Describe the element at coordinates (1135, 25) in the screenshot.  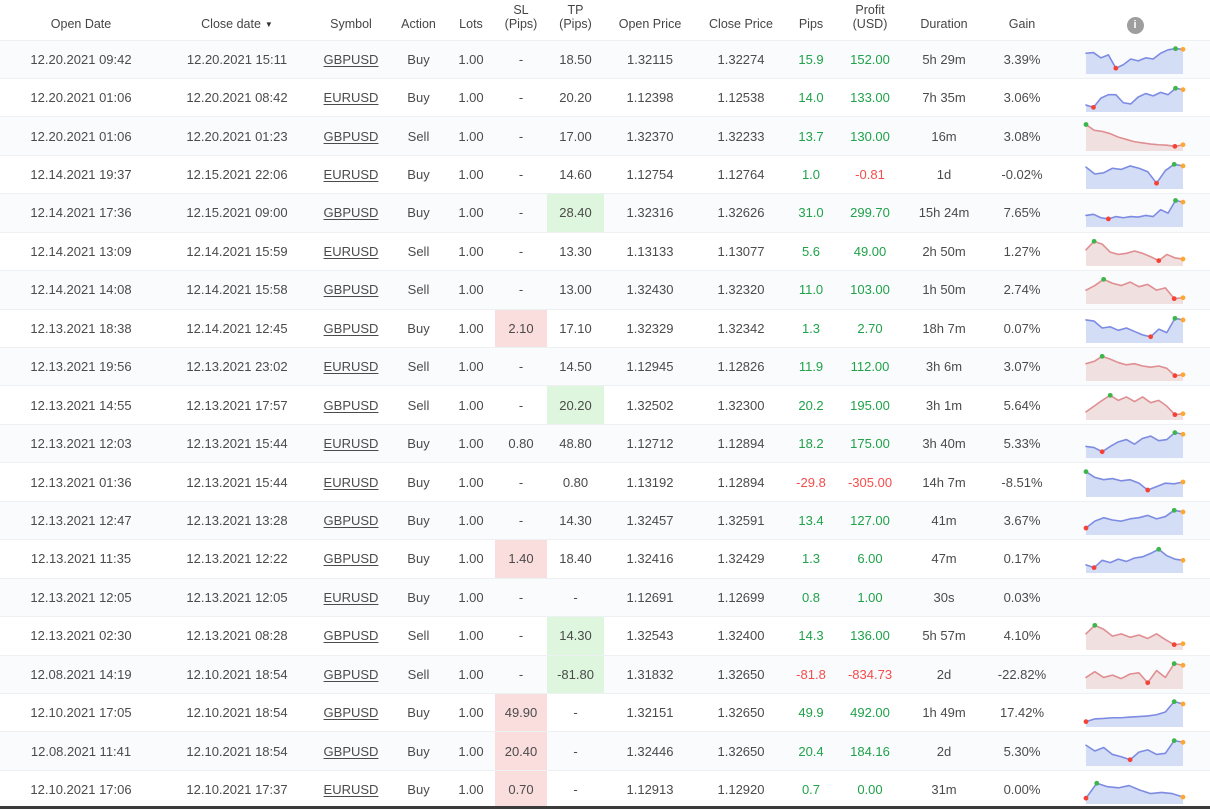
I see `info-icon: i` at that location.